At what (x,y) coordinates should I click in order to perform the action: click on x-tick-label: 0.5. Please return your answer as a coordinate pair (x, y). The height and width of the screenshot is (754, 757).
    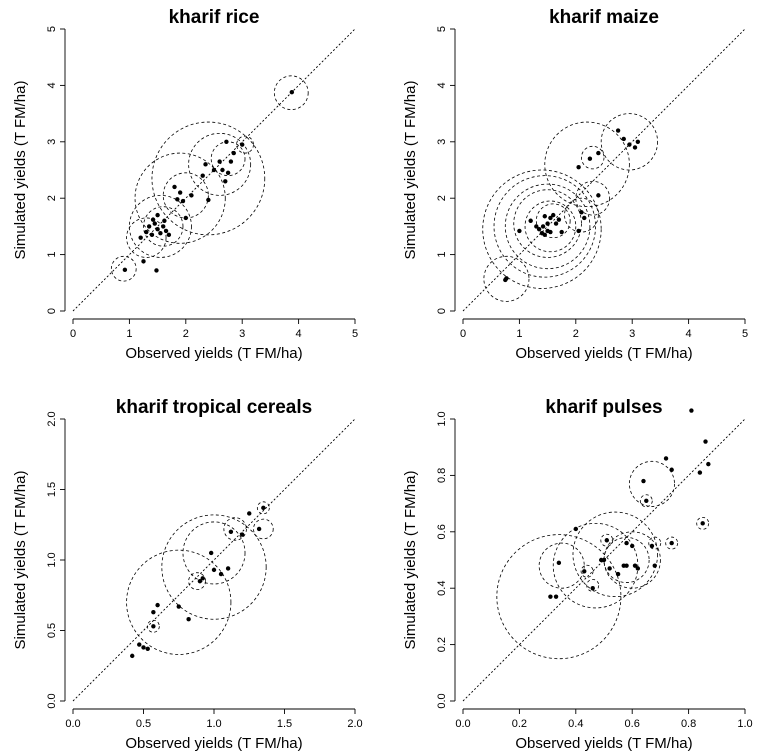
    Looking at the image, I should click on (143, 724).